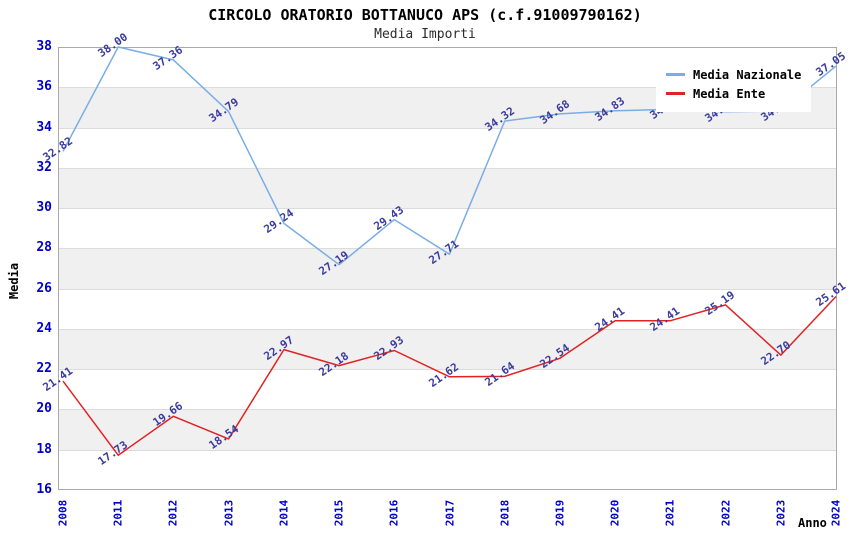 This screenshot has height=550, width=850. I want to click on x-tick-label: 2018, so click(505, 513).